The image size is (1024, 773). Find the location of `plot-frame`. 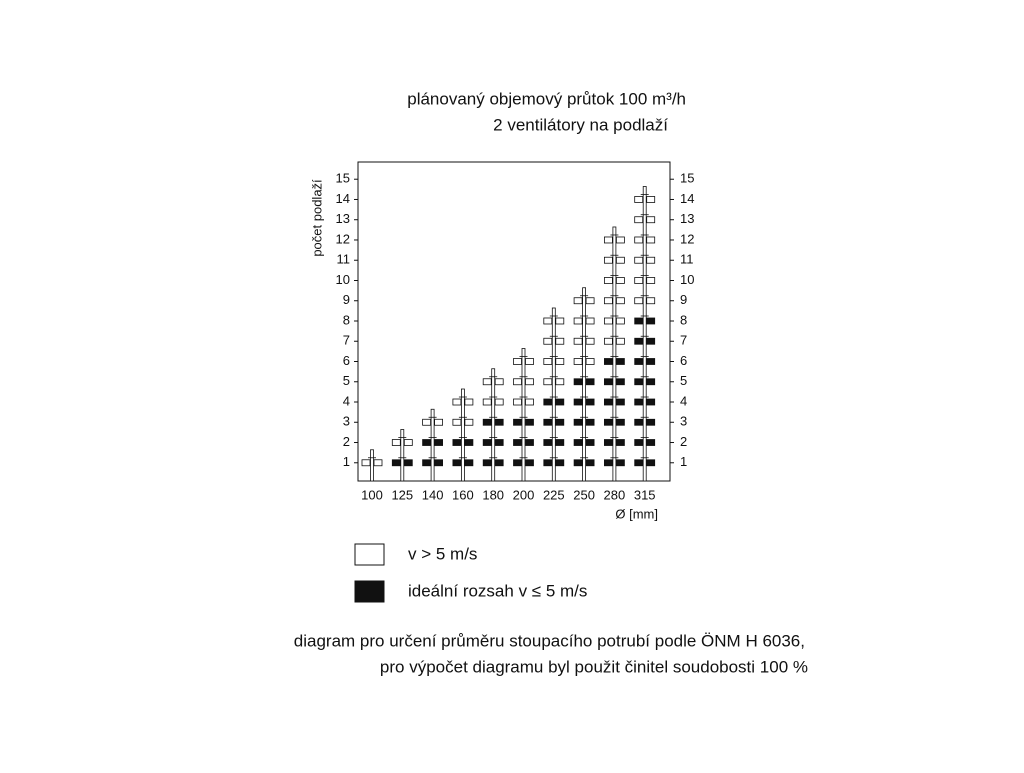

plot-frame is located at coordinates (514, 321).